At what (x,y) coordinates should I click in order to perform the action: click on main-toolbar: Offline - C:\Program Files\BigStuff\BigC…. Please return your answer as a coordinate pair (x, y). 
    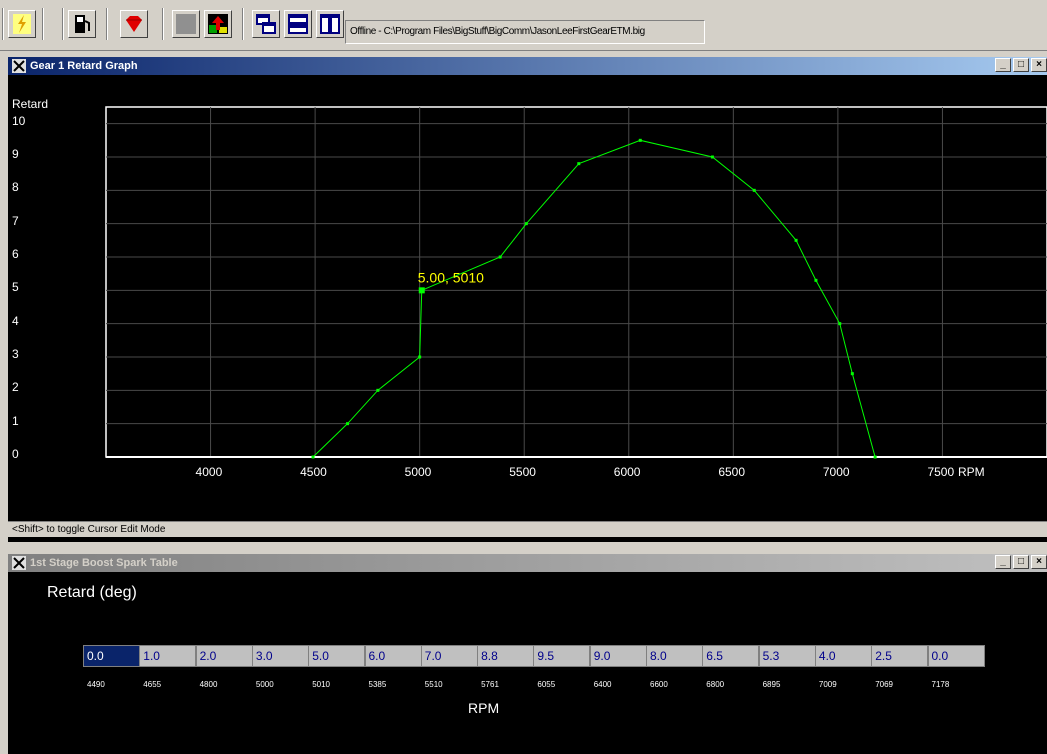
    Looking at the image, I should click on (523, 25).